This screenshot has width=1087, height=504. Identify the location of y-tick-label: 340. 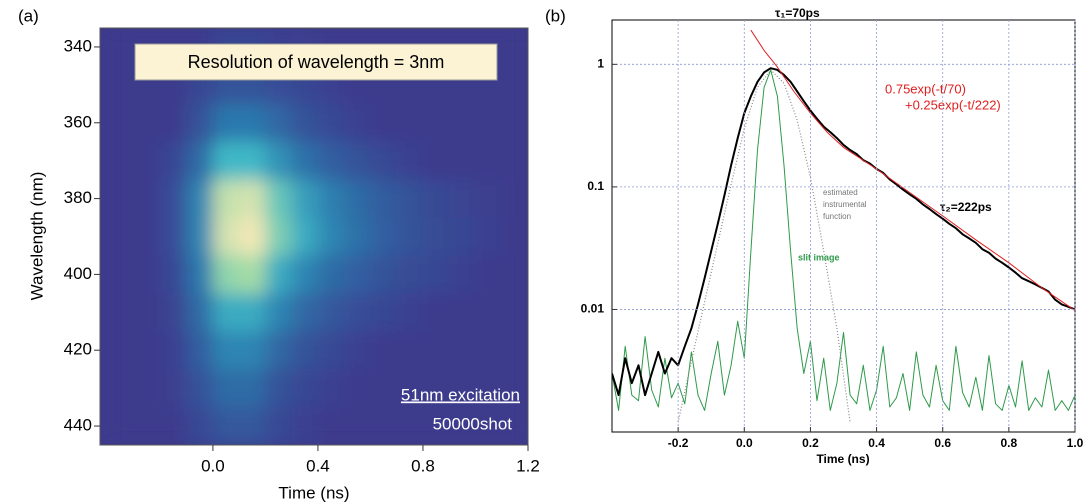
(78, 45).